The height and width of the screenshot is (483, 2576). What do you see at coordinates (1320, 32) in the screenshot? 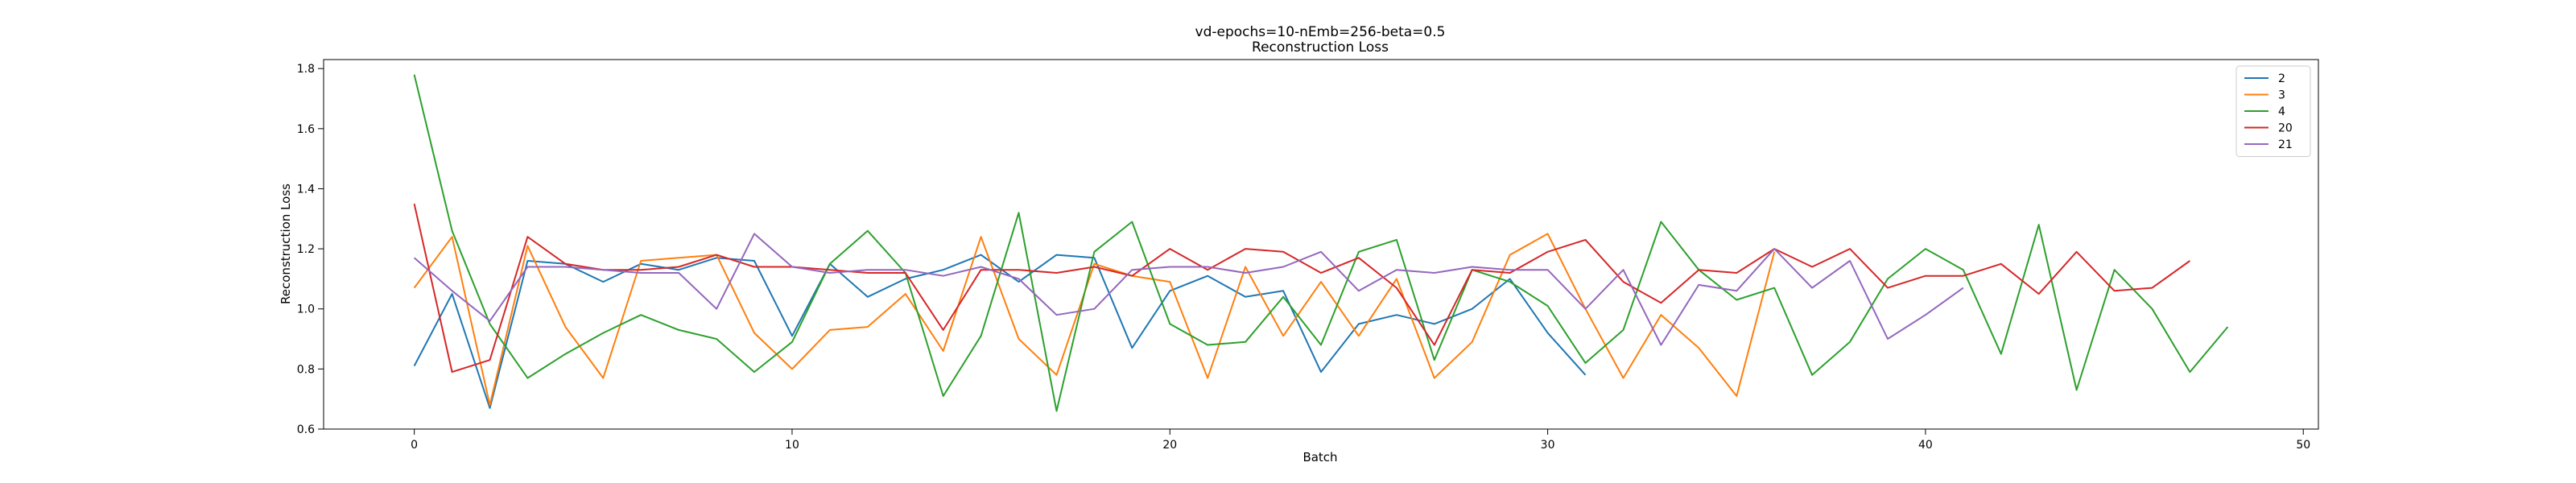
I see `chart-title: vd-epochs=10-nEmb=256-beta=0.5` at bounding box center [1320, 32].